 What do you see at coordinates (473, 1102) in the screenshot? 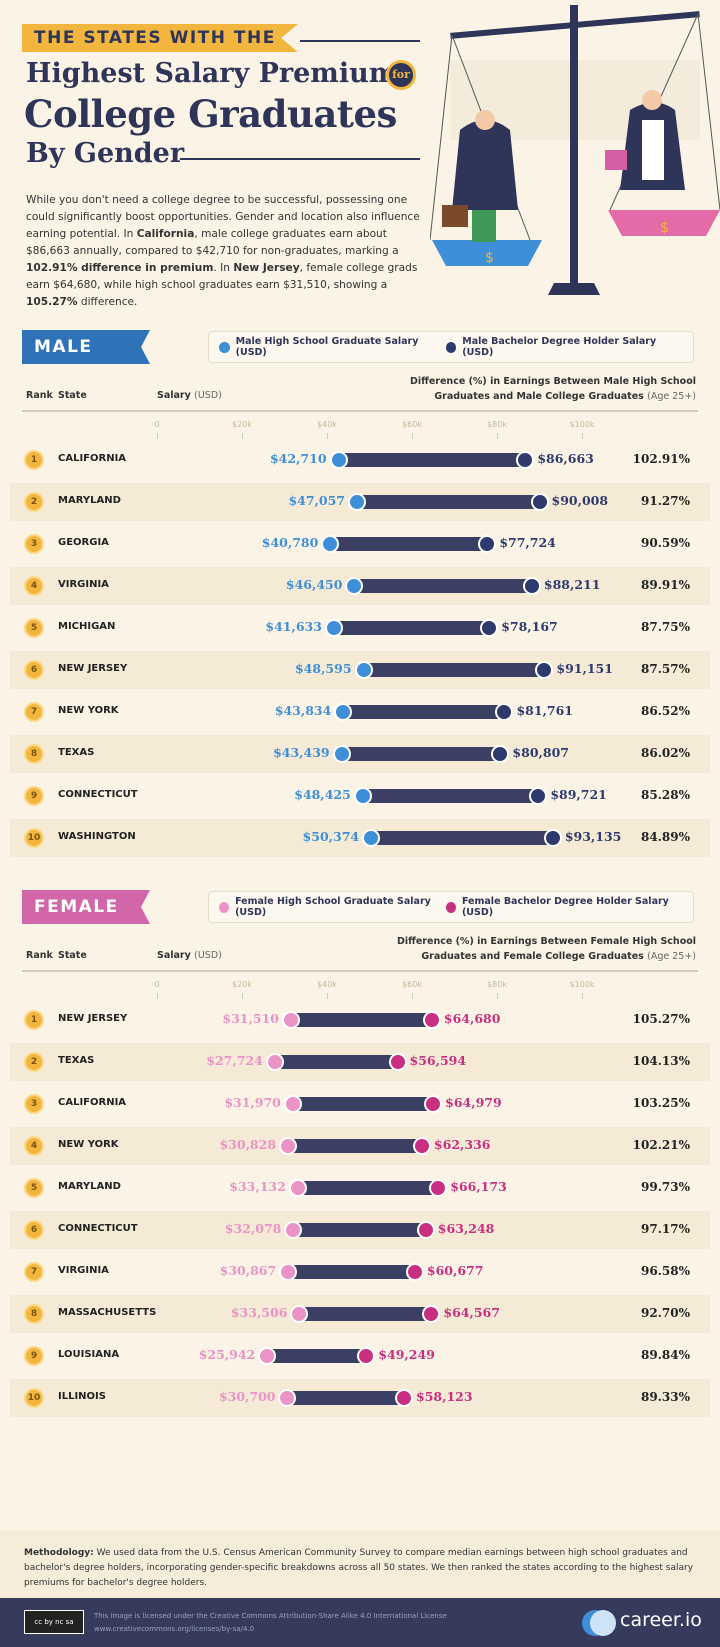
I see `ba-salary-label: $64,979` at bounding box center [473, 1102].